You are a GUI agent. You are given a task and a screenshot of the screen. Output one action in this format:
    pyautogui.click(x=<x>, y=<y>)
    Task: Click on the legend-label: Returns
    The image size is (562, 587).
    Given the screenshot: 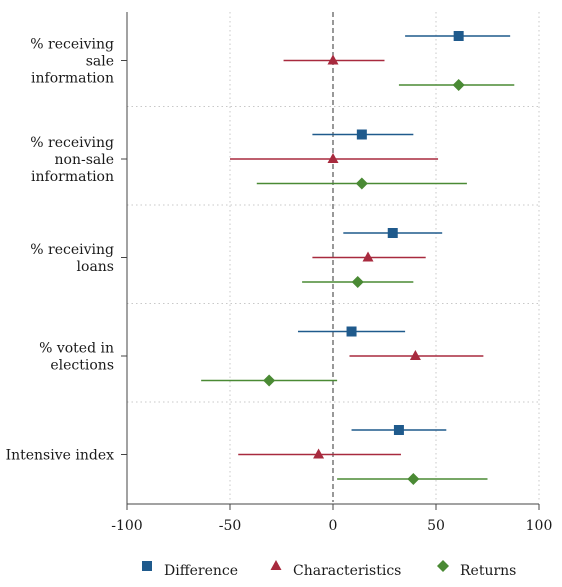 What is the action you would take?
    pyautogui.click(x=488, y=571)
    